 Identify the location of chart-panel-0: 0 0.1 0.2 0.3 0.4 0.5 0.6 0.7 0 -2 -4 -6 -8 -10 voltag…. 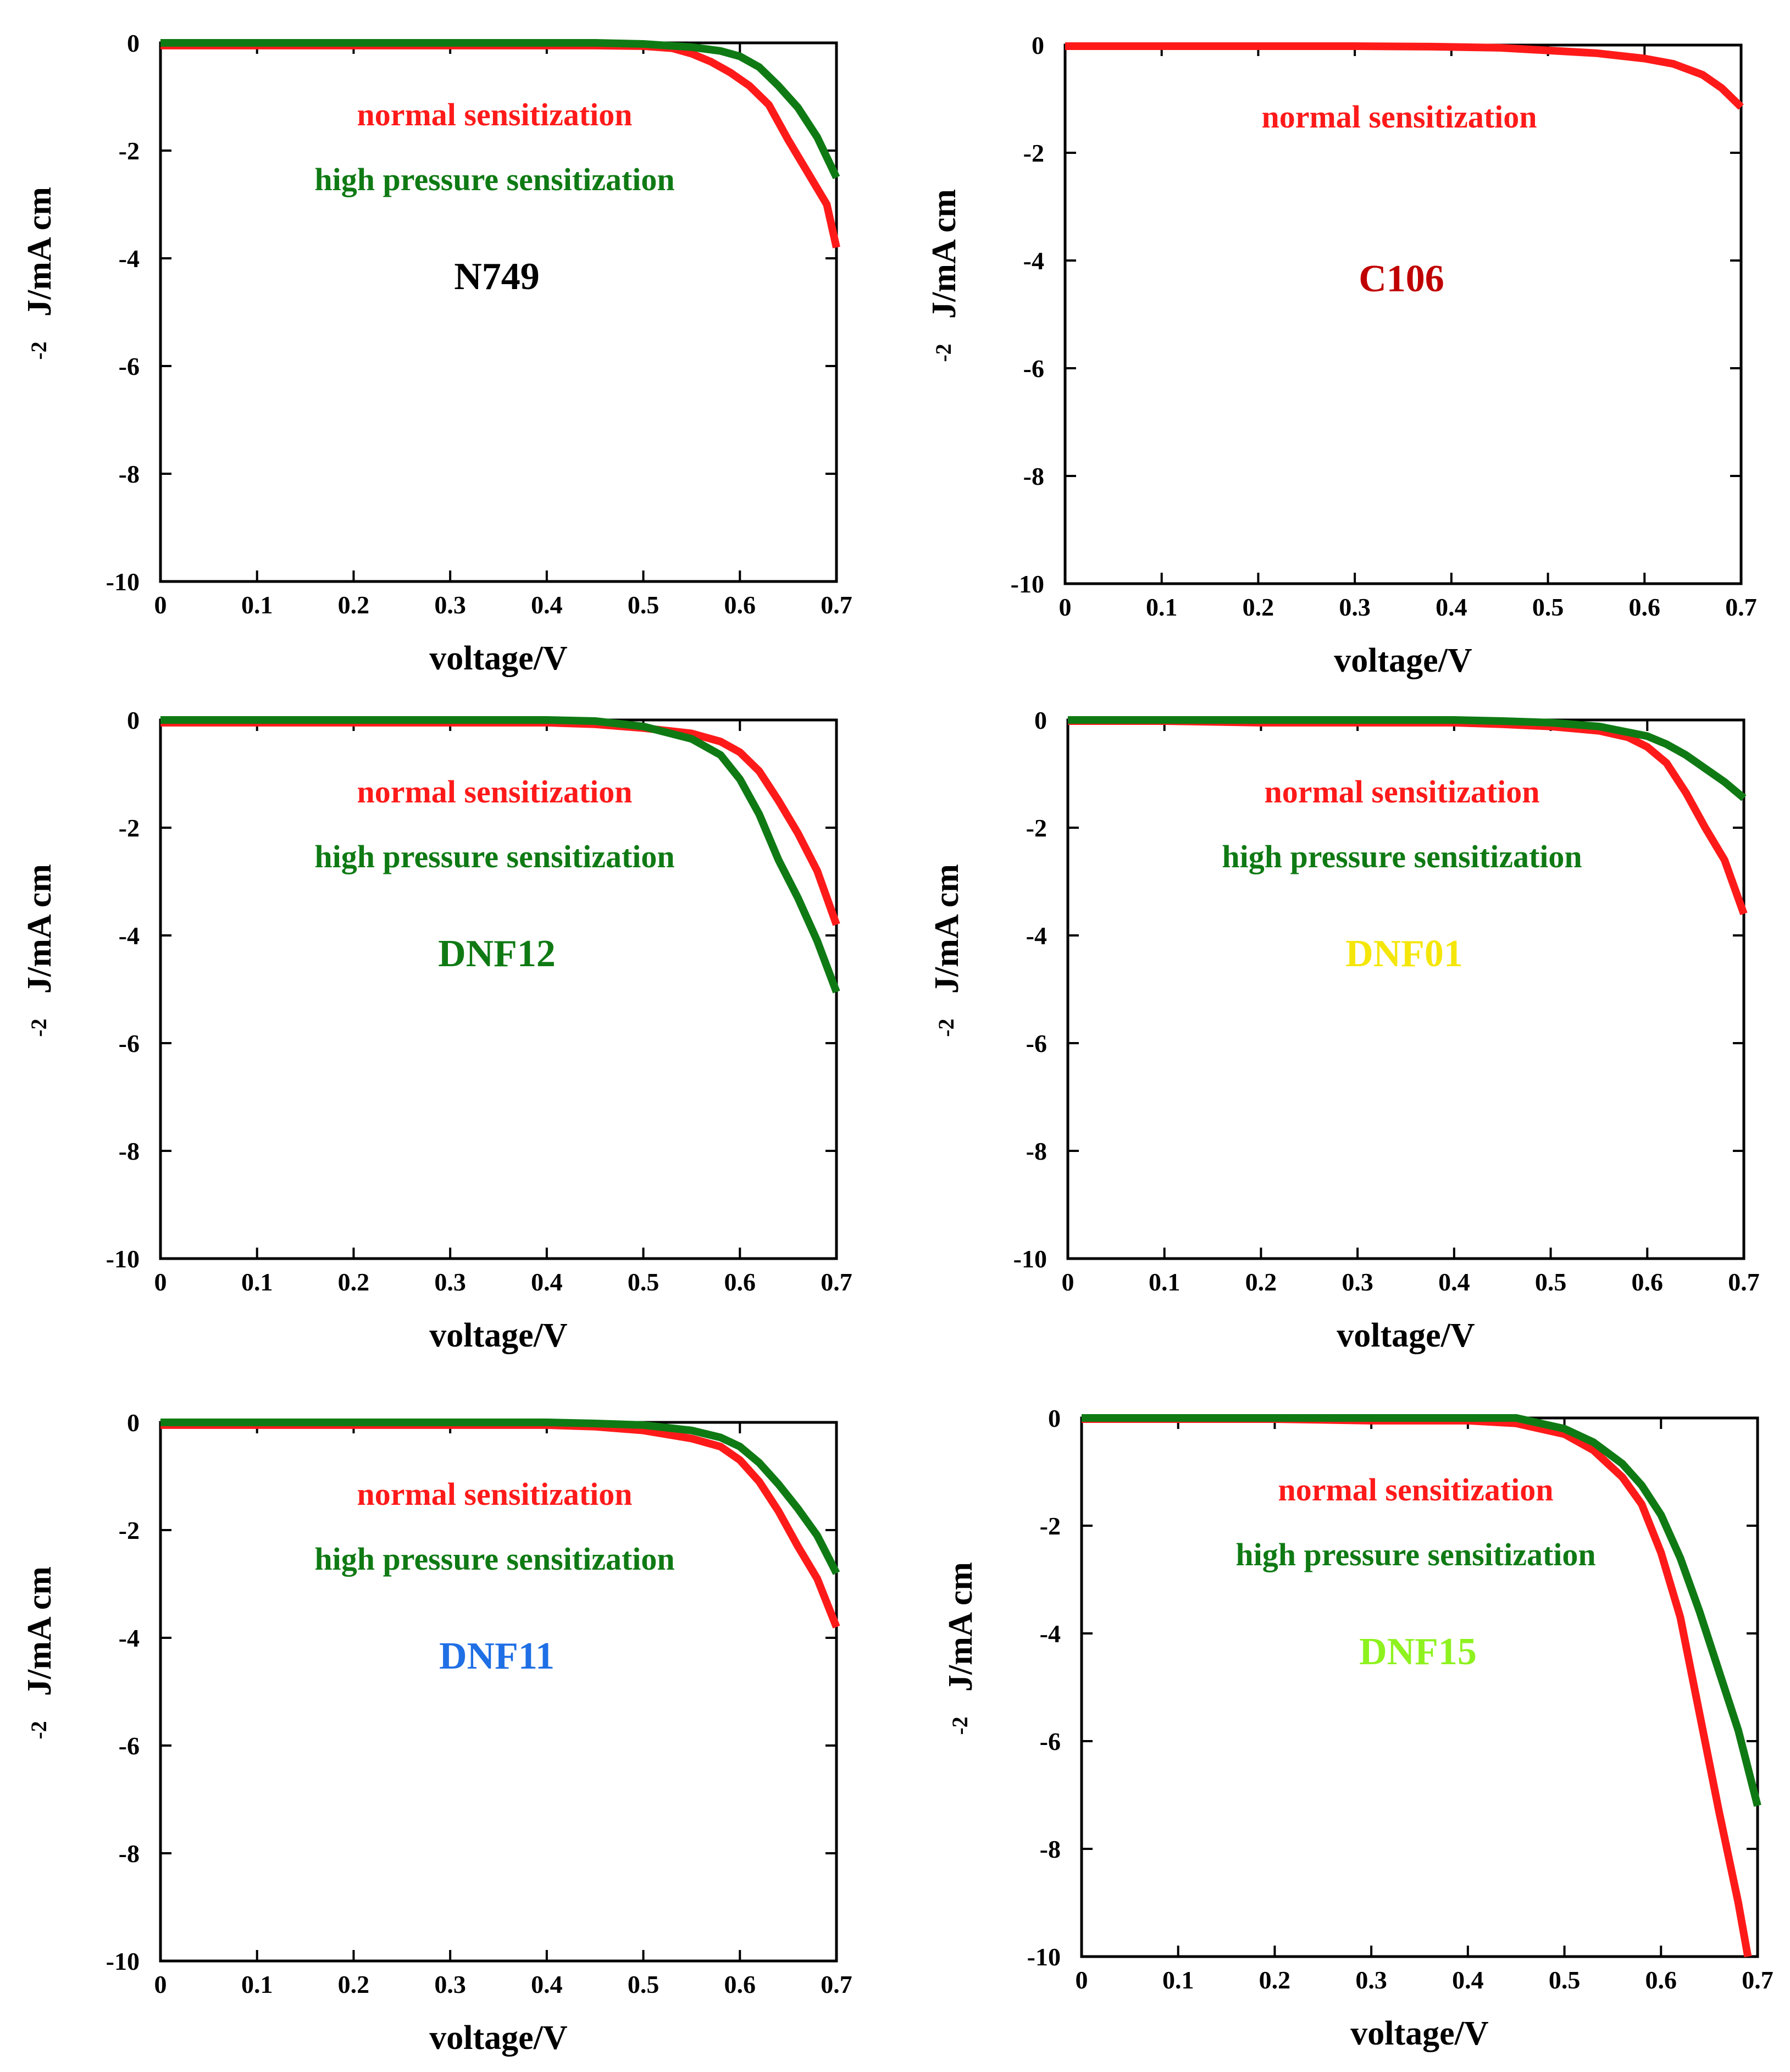
(437, 353).